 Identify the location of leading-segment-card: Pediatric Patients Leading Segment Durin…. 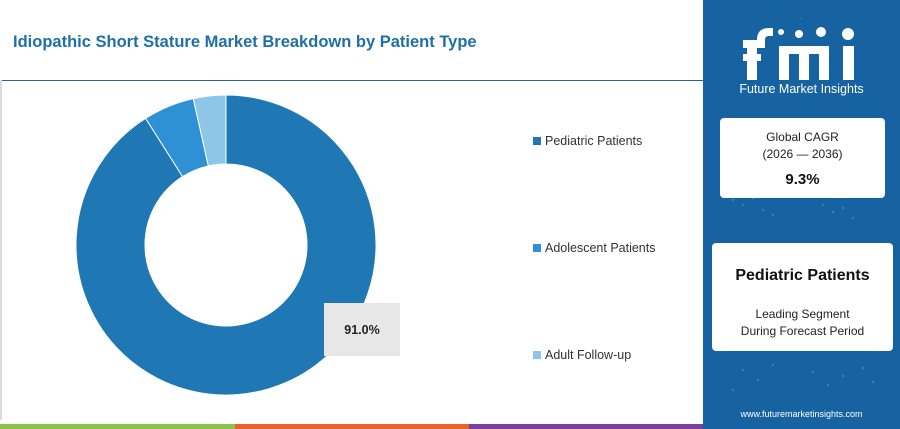
(802, 297).